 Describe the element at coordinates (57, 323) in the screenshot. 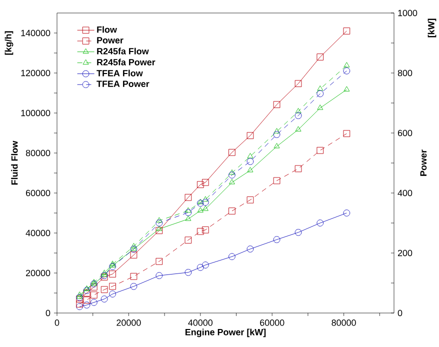

I see `x-tick-label: 0` at that location.